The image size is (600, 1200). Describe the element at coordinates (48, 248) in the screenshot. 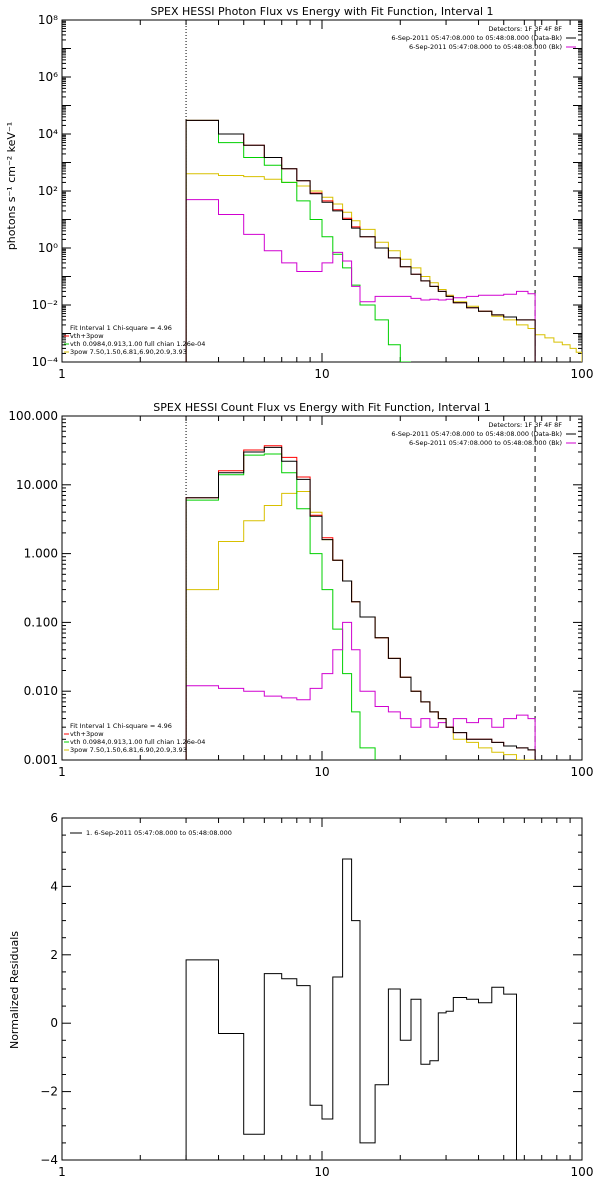

I see `y-tick-label: 10⁰` at that location.